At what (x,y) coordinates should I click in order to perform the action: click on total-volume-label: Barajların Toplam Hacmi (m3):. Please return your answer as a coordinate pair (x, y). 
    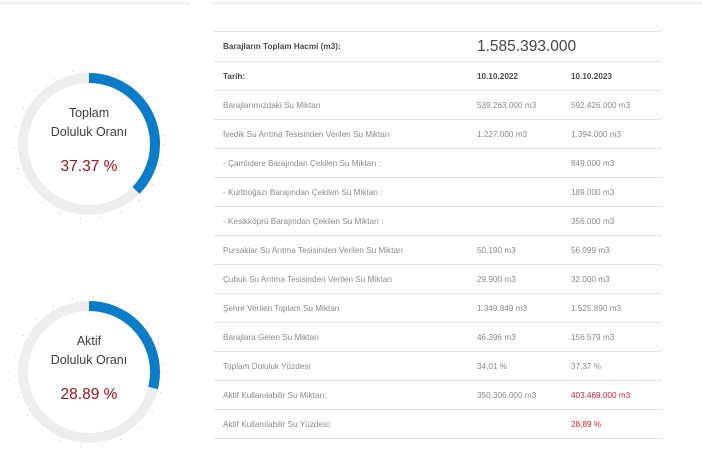
    Looking at the image, I should click on (342, 46).